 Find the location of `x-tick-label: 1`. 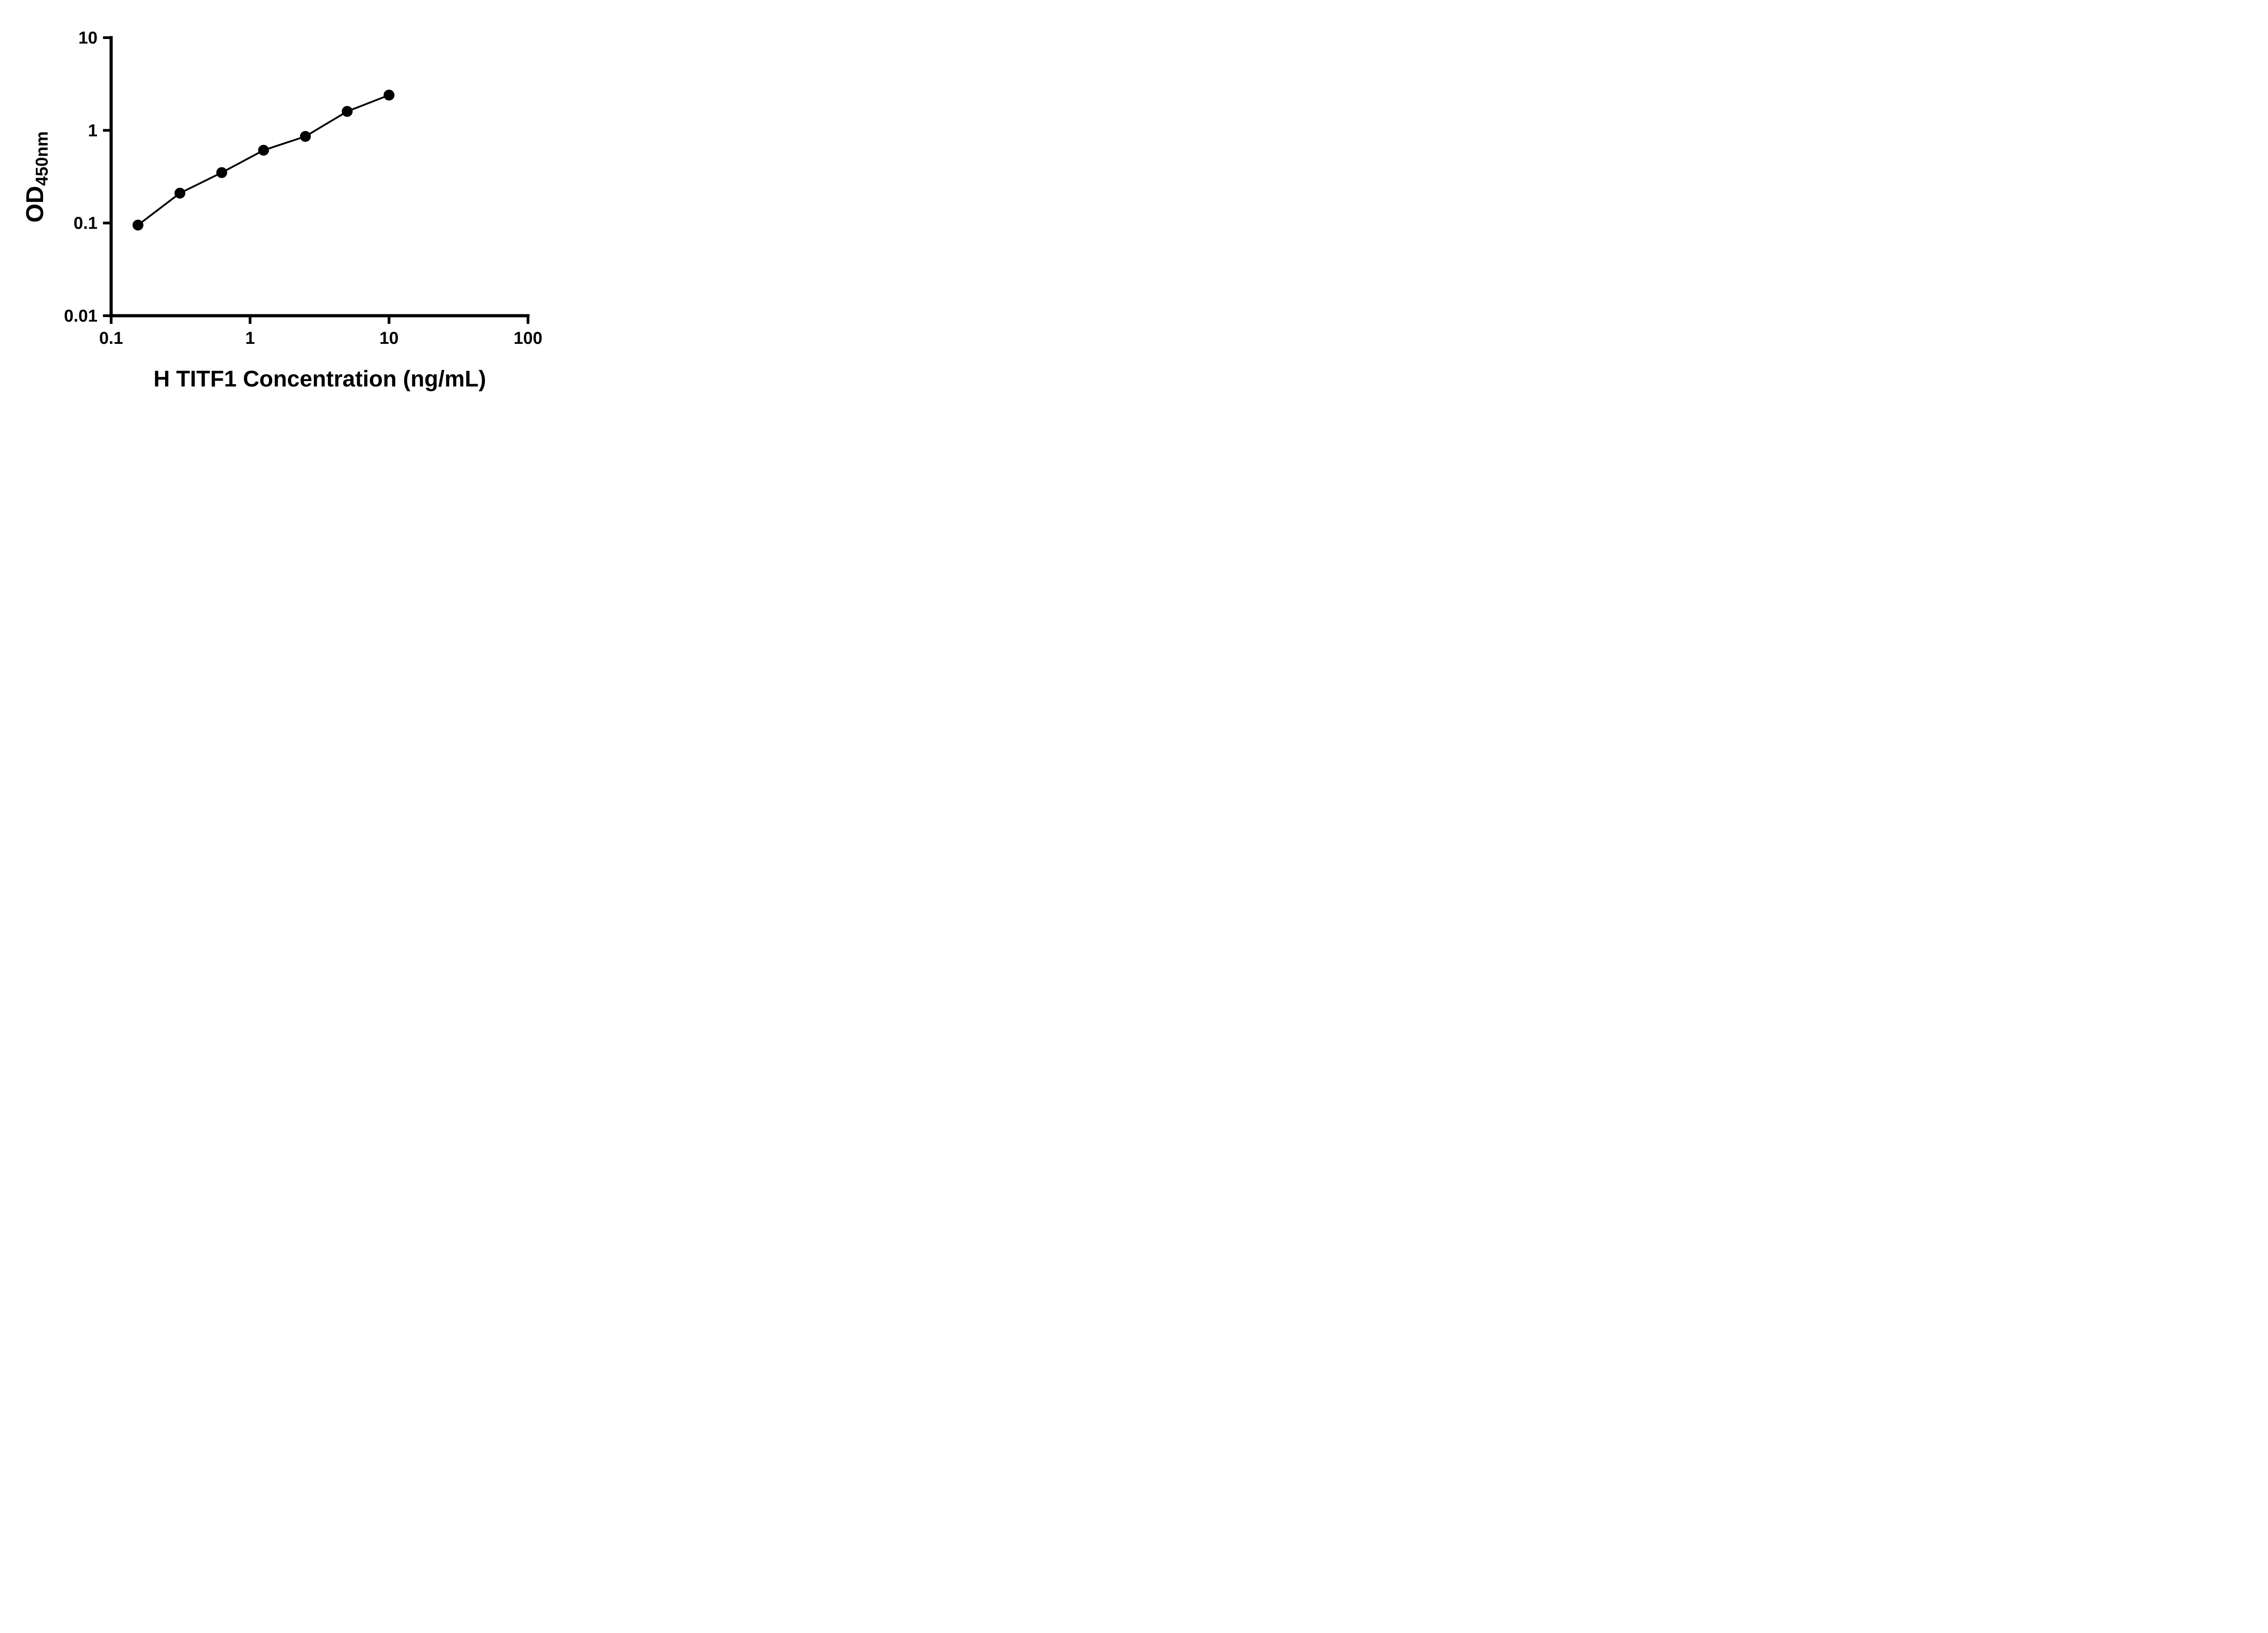

x-tick-label: 1 is located at coordinates (250, 338).